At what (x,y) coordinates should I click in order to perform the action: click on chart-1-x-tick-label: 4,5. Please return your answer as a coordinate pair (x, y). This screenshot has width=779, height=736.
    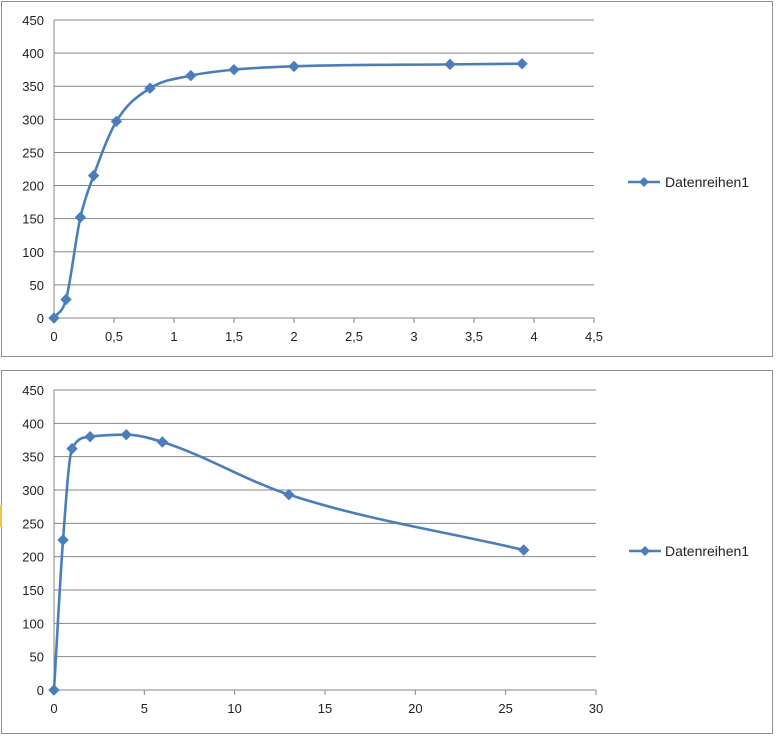
    Looking at the image, I should click on (594, 336).